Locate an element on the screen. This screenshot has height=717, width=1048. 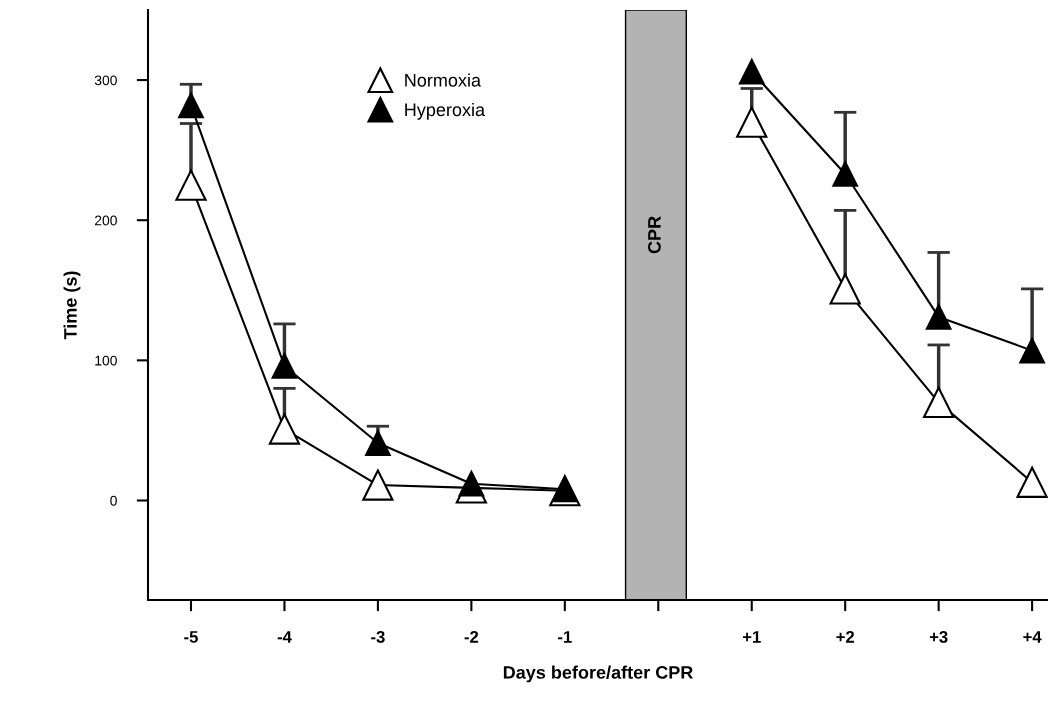
y-tick-label: 300 is located at coordinates (105, 80).